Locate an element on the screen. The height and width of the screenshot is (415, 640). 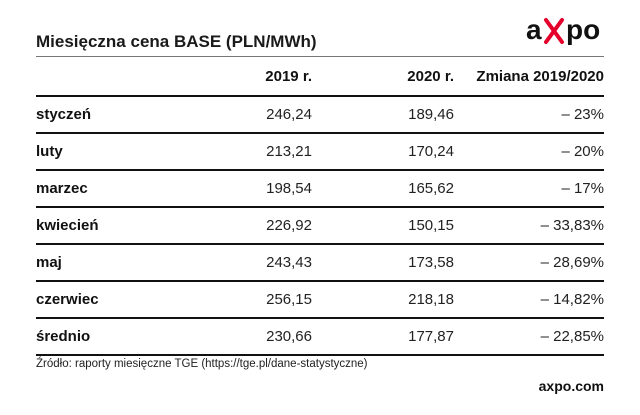
header-2020: 2020 r. is located at coordinates (391, 76).